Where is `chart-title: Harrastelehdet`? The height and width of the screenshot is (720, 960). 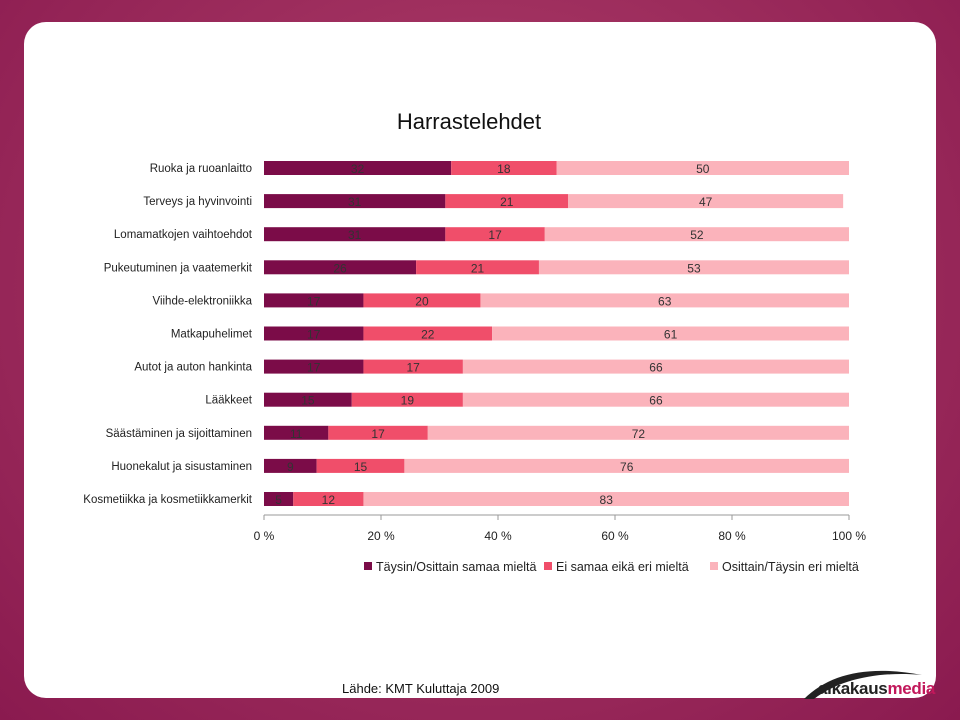
chart-title: Harrastelehdet is located at coordinates (469, 121).